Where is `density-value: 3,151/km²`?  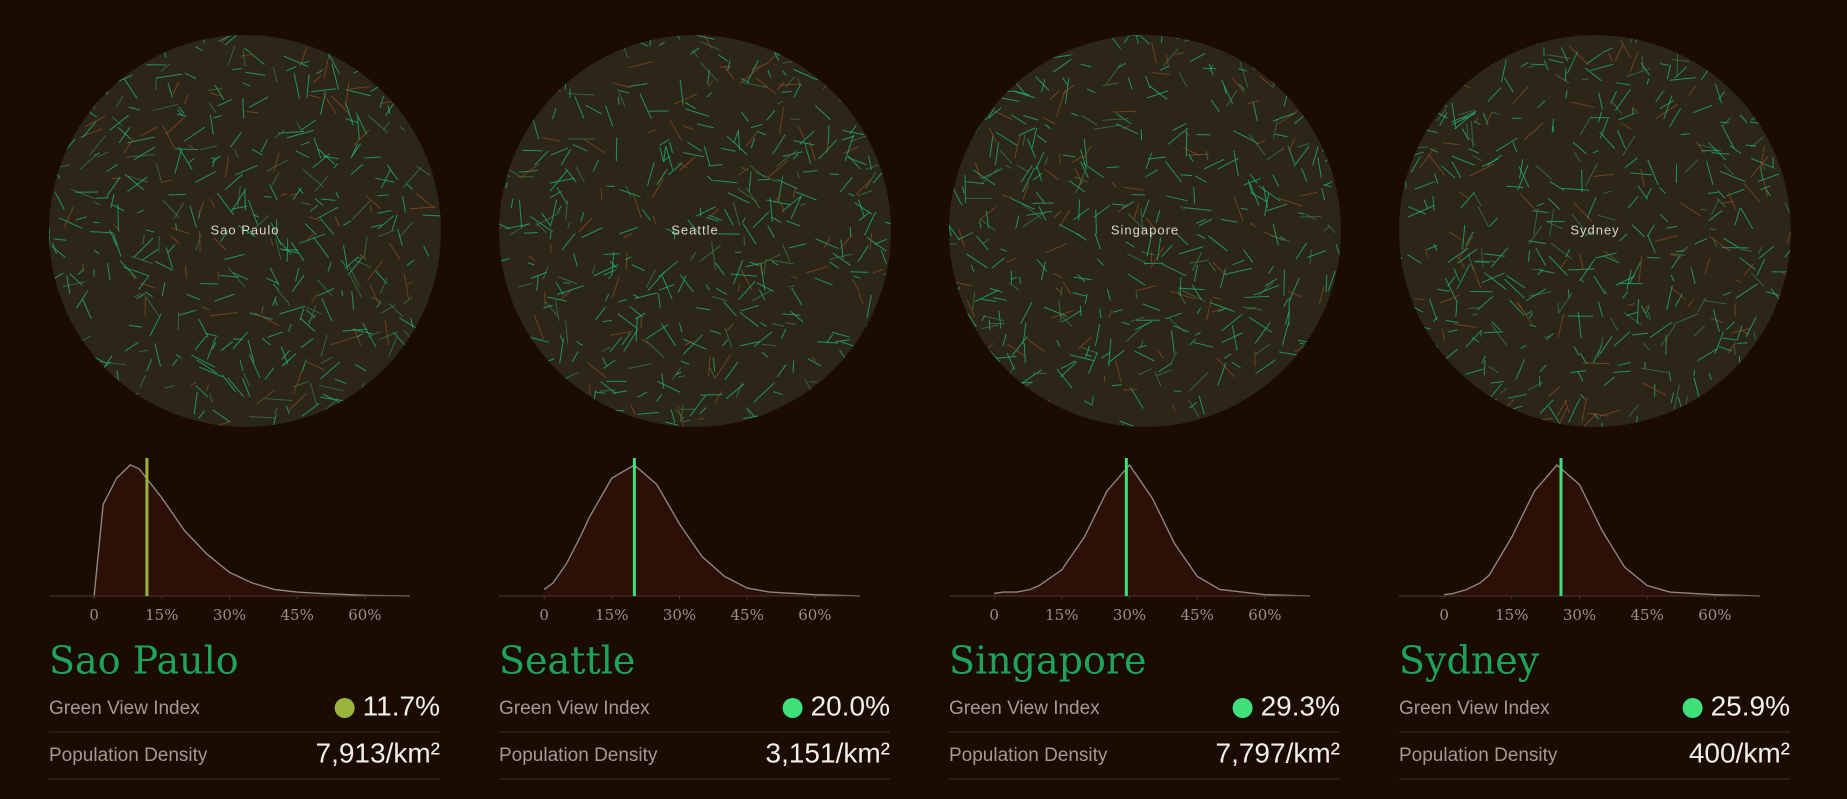
density-value: 3,151/km² is located at coordinates (828, 752).